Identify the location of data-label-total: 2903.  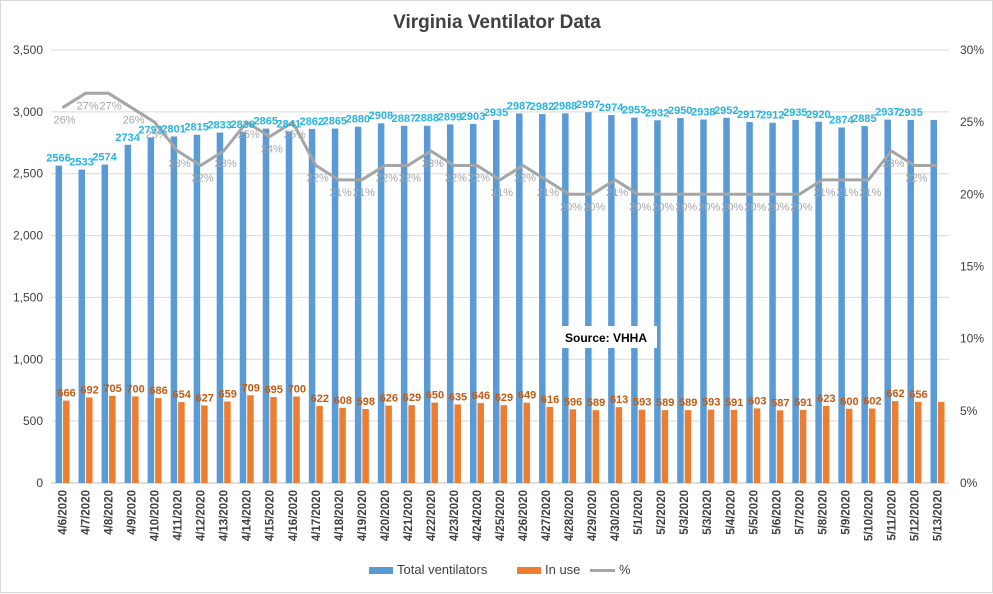
(473, 117).